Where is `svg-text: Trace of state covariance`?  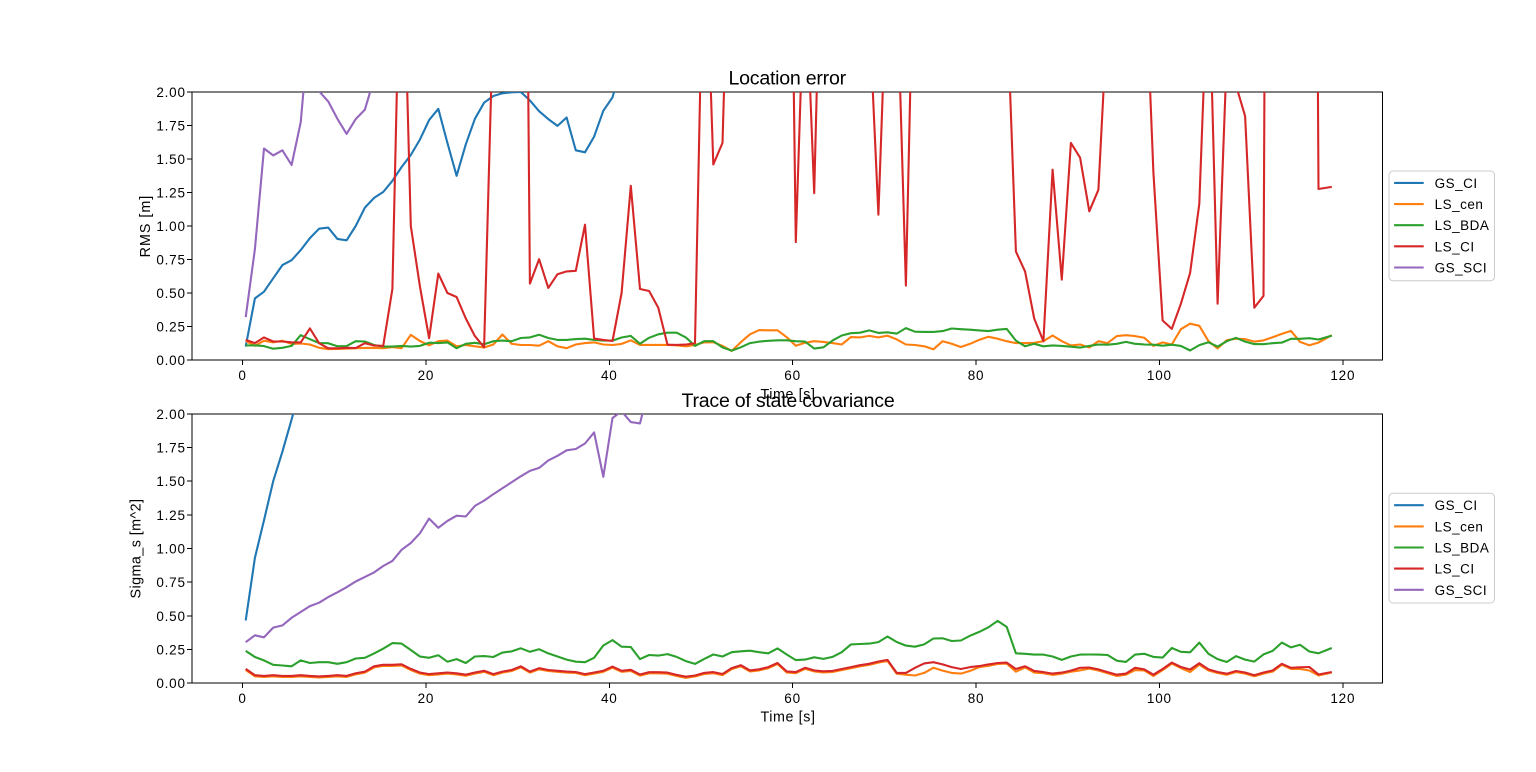 svg-text: Trace of state covariance is located at coordinates (787, 401).